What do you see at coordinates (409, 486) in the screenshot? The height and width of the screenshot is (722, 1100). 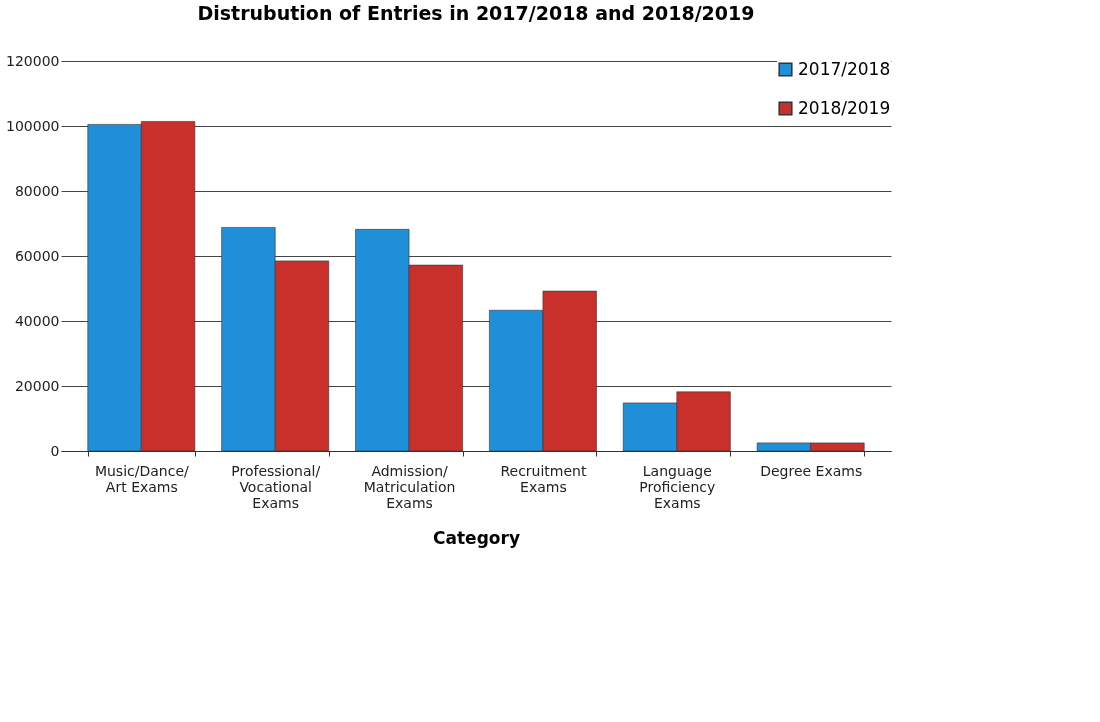 I see `x-tick-label: Admission/ Matriculation Exams` at bounding box center [409, 486].